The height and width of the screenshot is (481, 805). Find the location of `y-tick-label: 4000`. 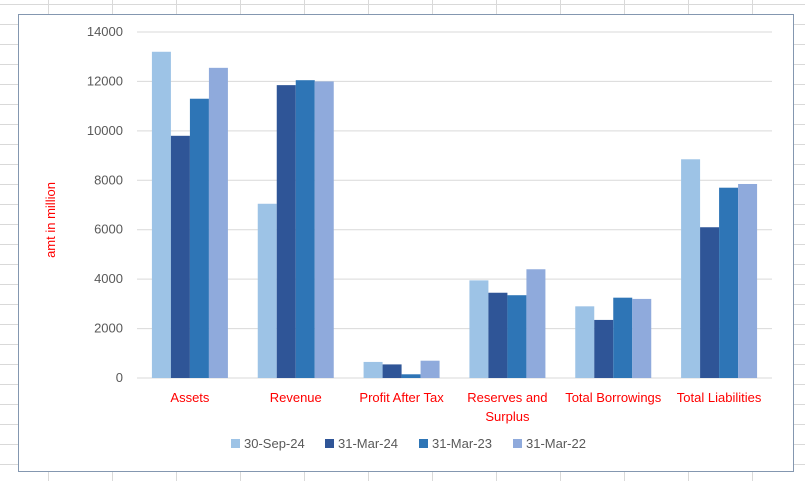

y-tick-label: 4000 is located at coordinates (108, 278).